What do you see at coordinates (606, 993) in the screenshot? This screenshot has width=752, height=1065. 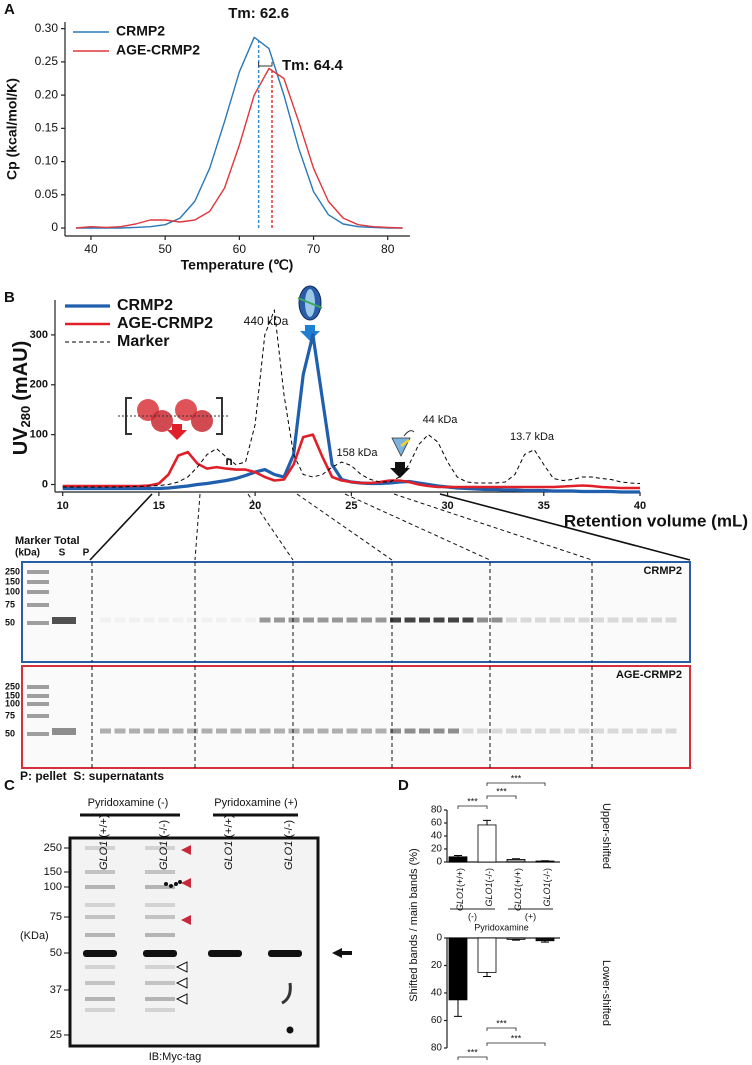 I see `side-label: Lower-shifted` at bounding box center [606, 993].